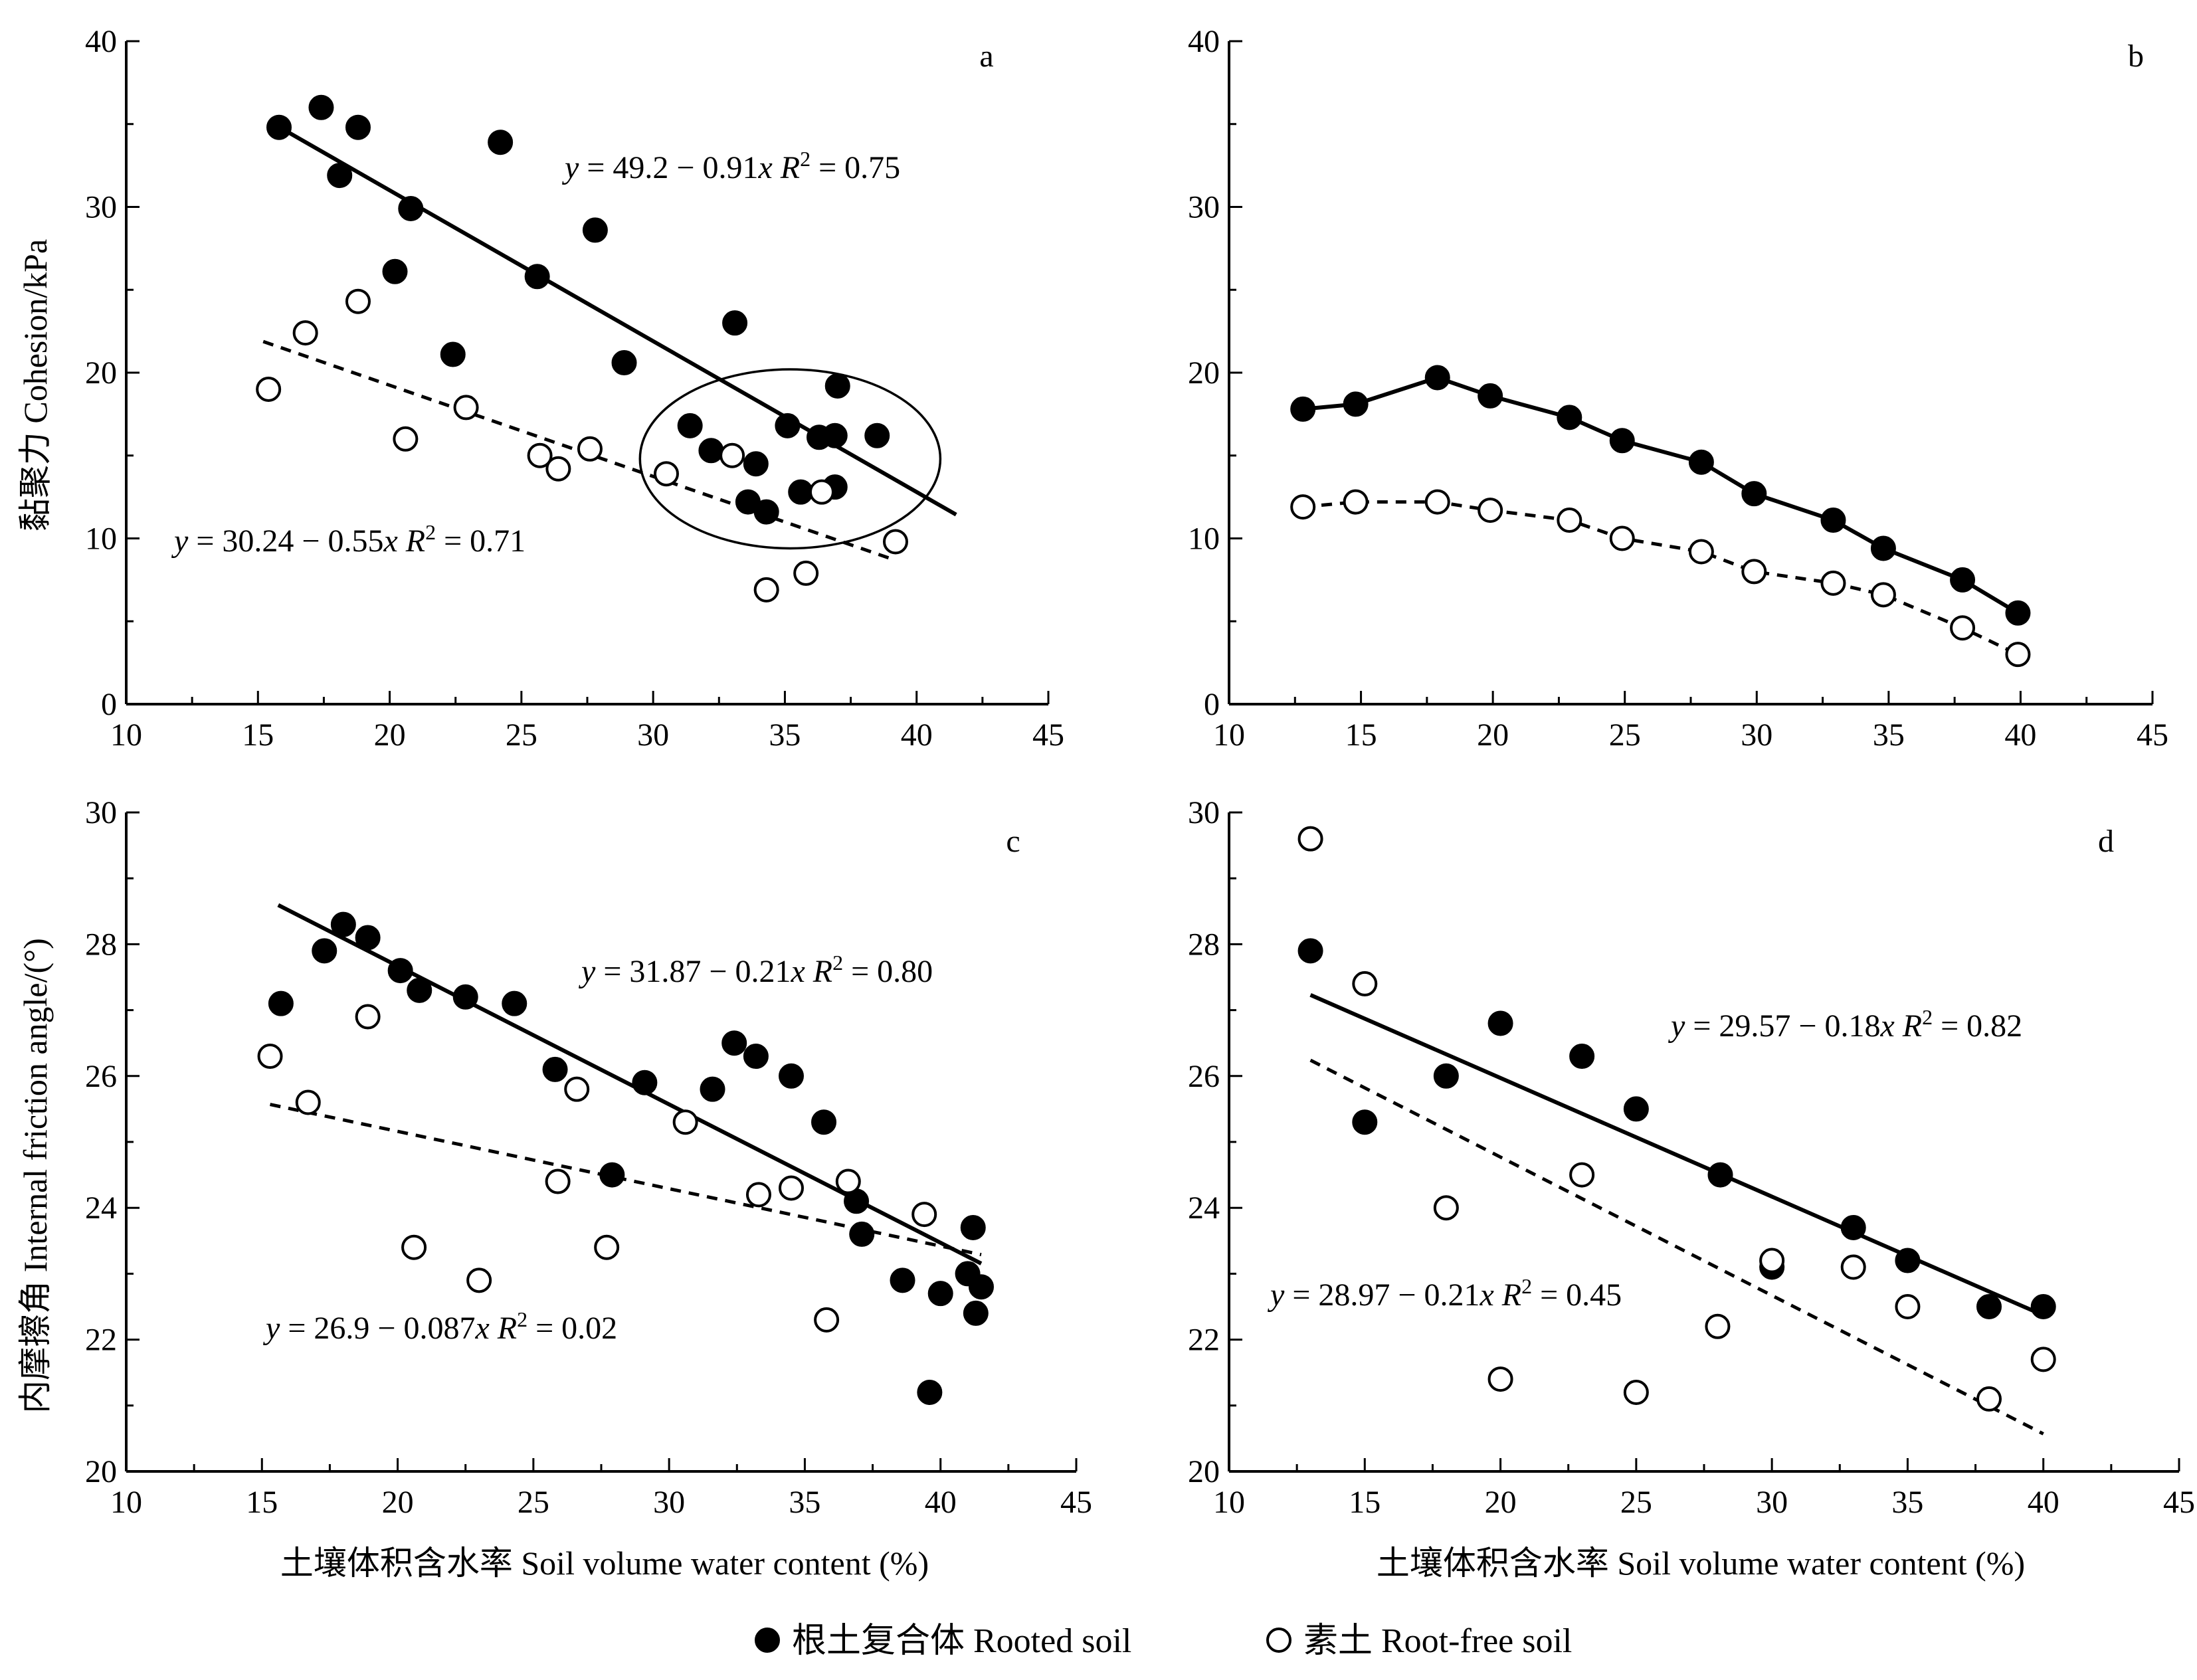  I want to click on series-line-rootfree, so click(1660, 578).